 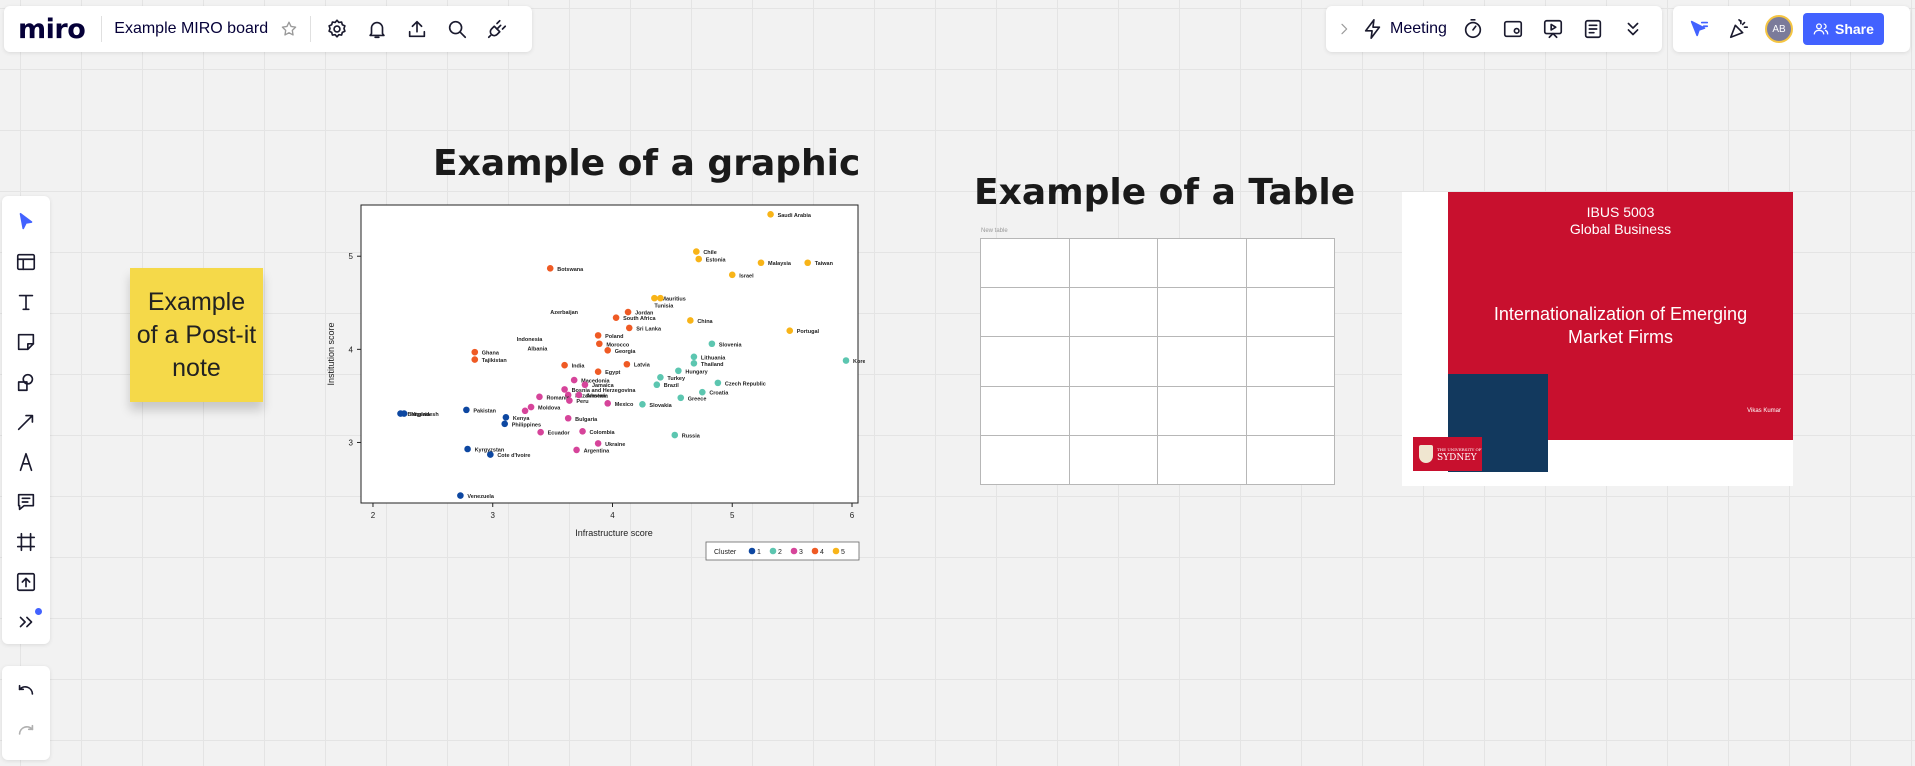 What do you see at coordinates (26, 422) in the screenshot?
I see `connection-line-icon` at bounding box center [26, 422].